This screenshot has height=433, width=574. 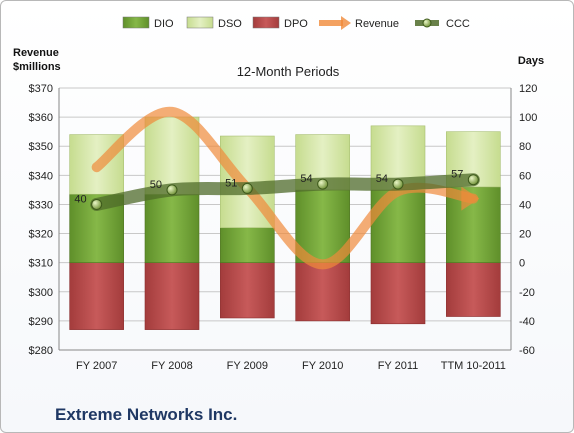 What do you see at coordinates (41, 205) in the screenshot?
I see `left-tick-label: $330` at bounding box center [41, 205].